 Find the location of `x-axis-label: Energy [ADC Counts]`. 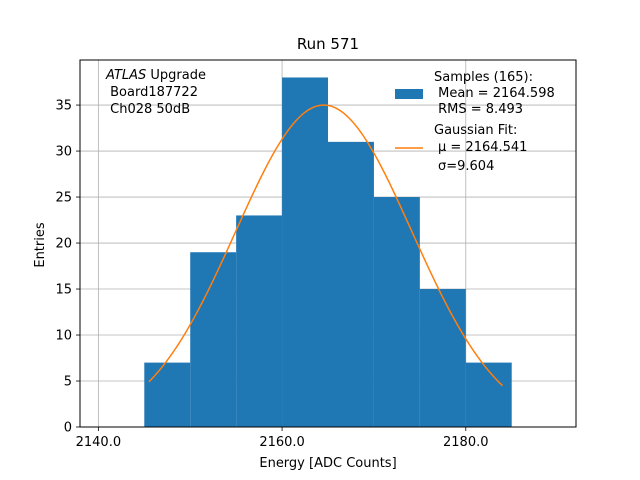

x-axis-label: Energy [ADC Counts] is located at coordinates (327, 463).